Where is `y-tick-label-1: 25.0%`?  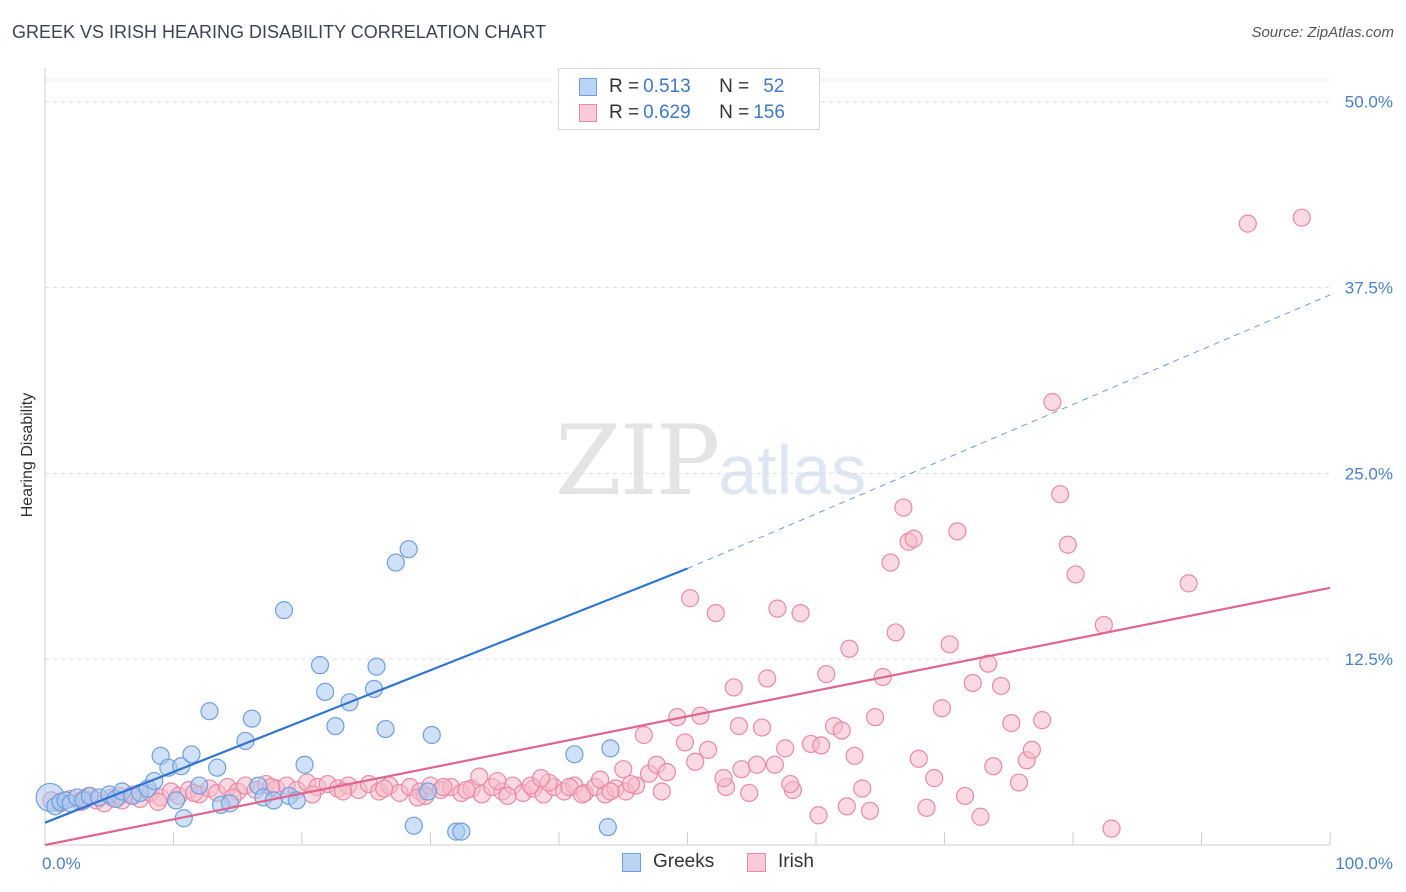
y-tick-label-1: 25.0% is located at coordinates (1369, 473).